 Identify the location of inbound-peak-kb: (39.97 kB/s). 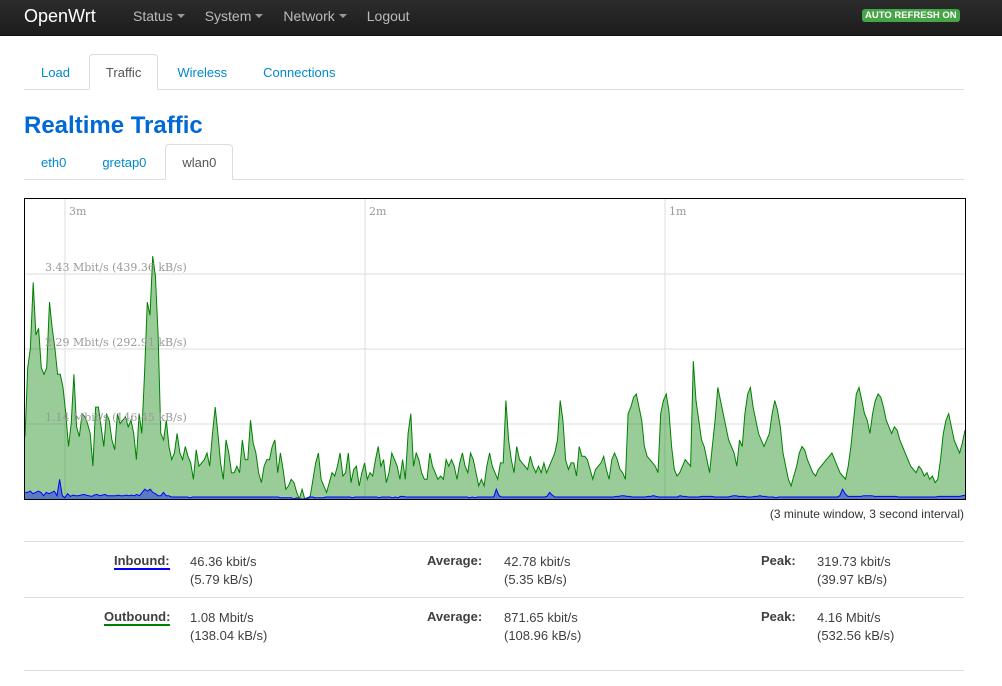
(852, 579).